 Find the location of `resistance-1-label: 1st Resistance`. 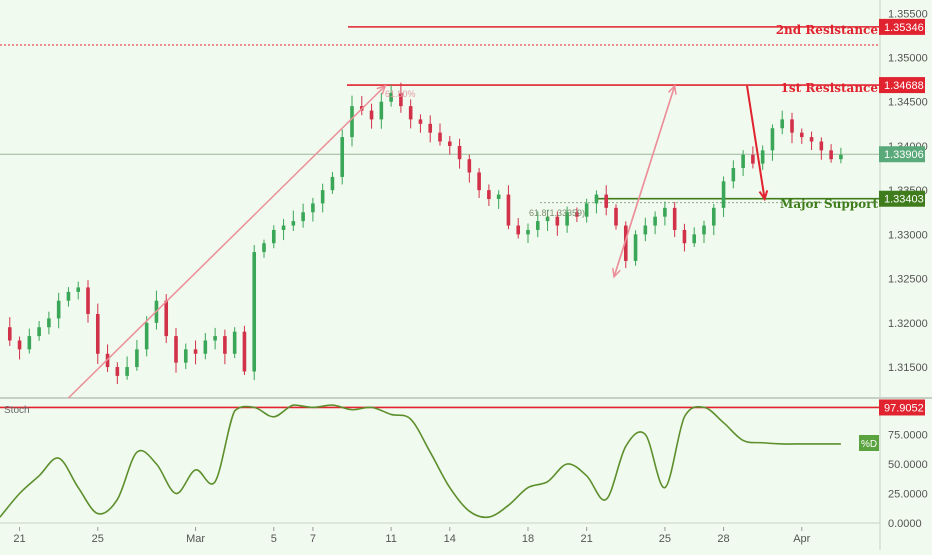

resistance-1-label: 1st Resistance is located at coordinates (830, 88).